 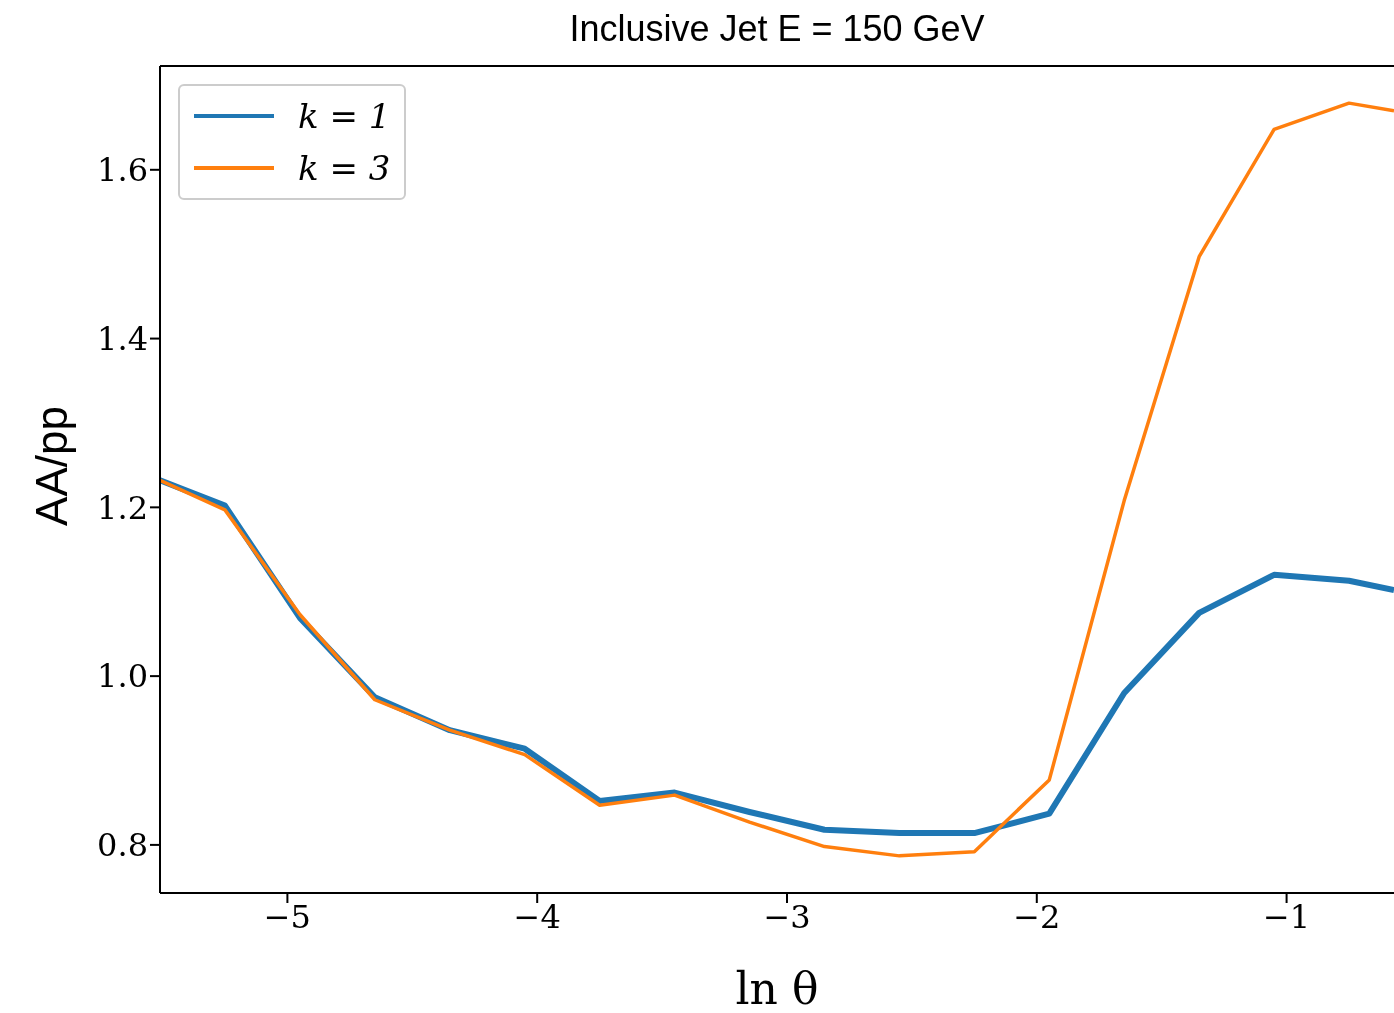 What do you see at coordinates (122, 845) in the screenshot?
I see `y-tick-label: 0.8` at bounding box center [122, 845].